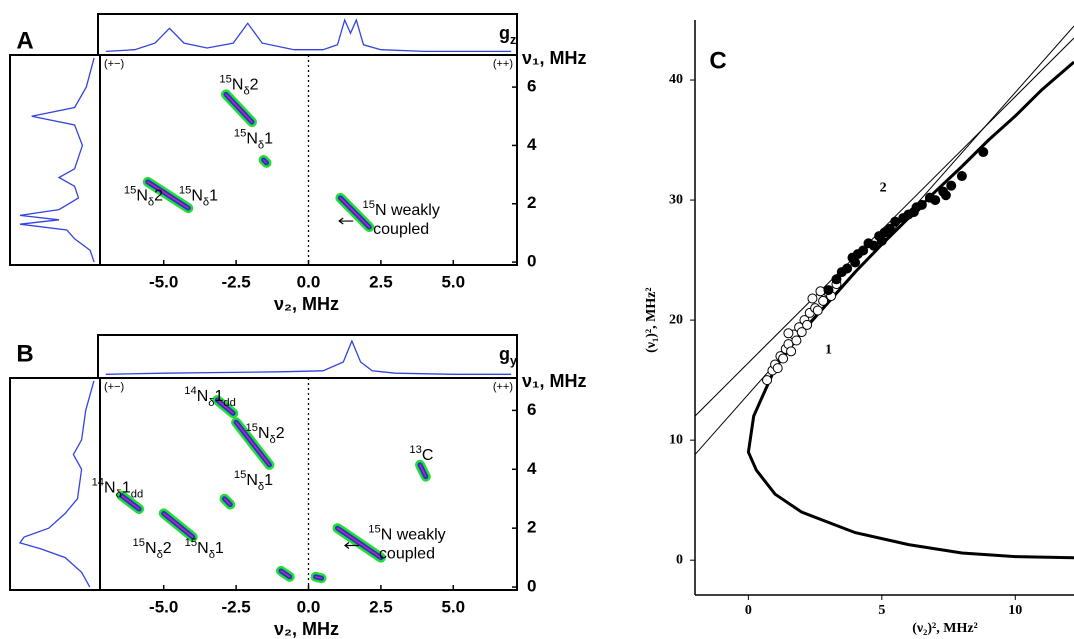 The height and width of the screenshot is (639, 1074). What do you see at coordinates (651, 320) in the screenshot?
I see `y-axis-label: (ν₁)², MHz²` at bounding box center [651, 320].